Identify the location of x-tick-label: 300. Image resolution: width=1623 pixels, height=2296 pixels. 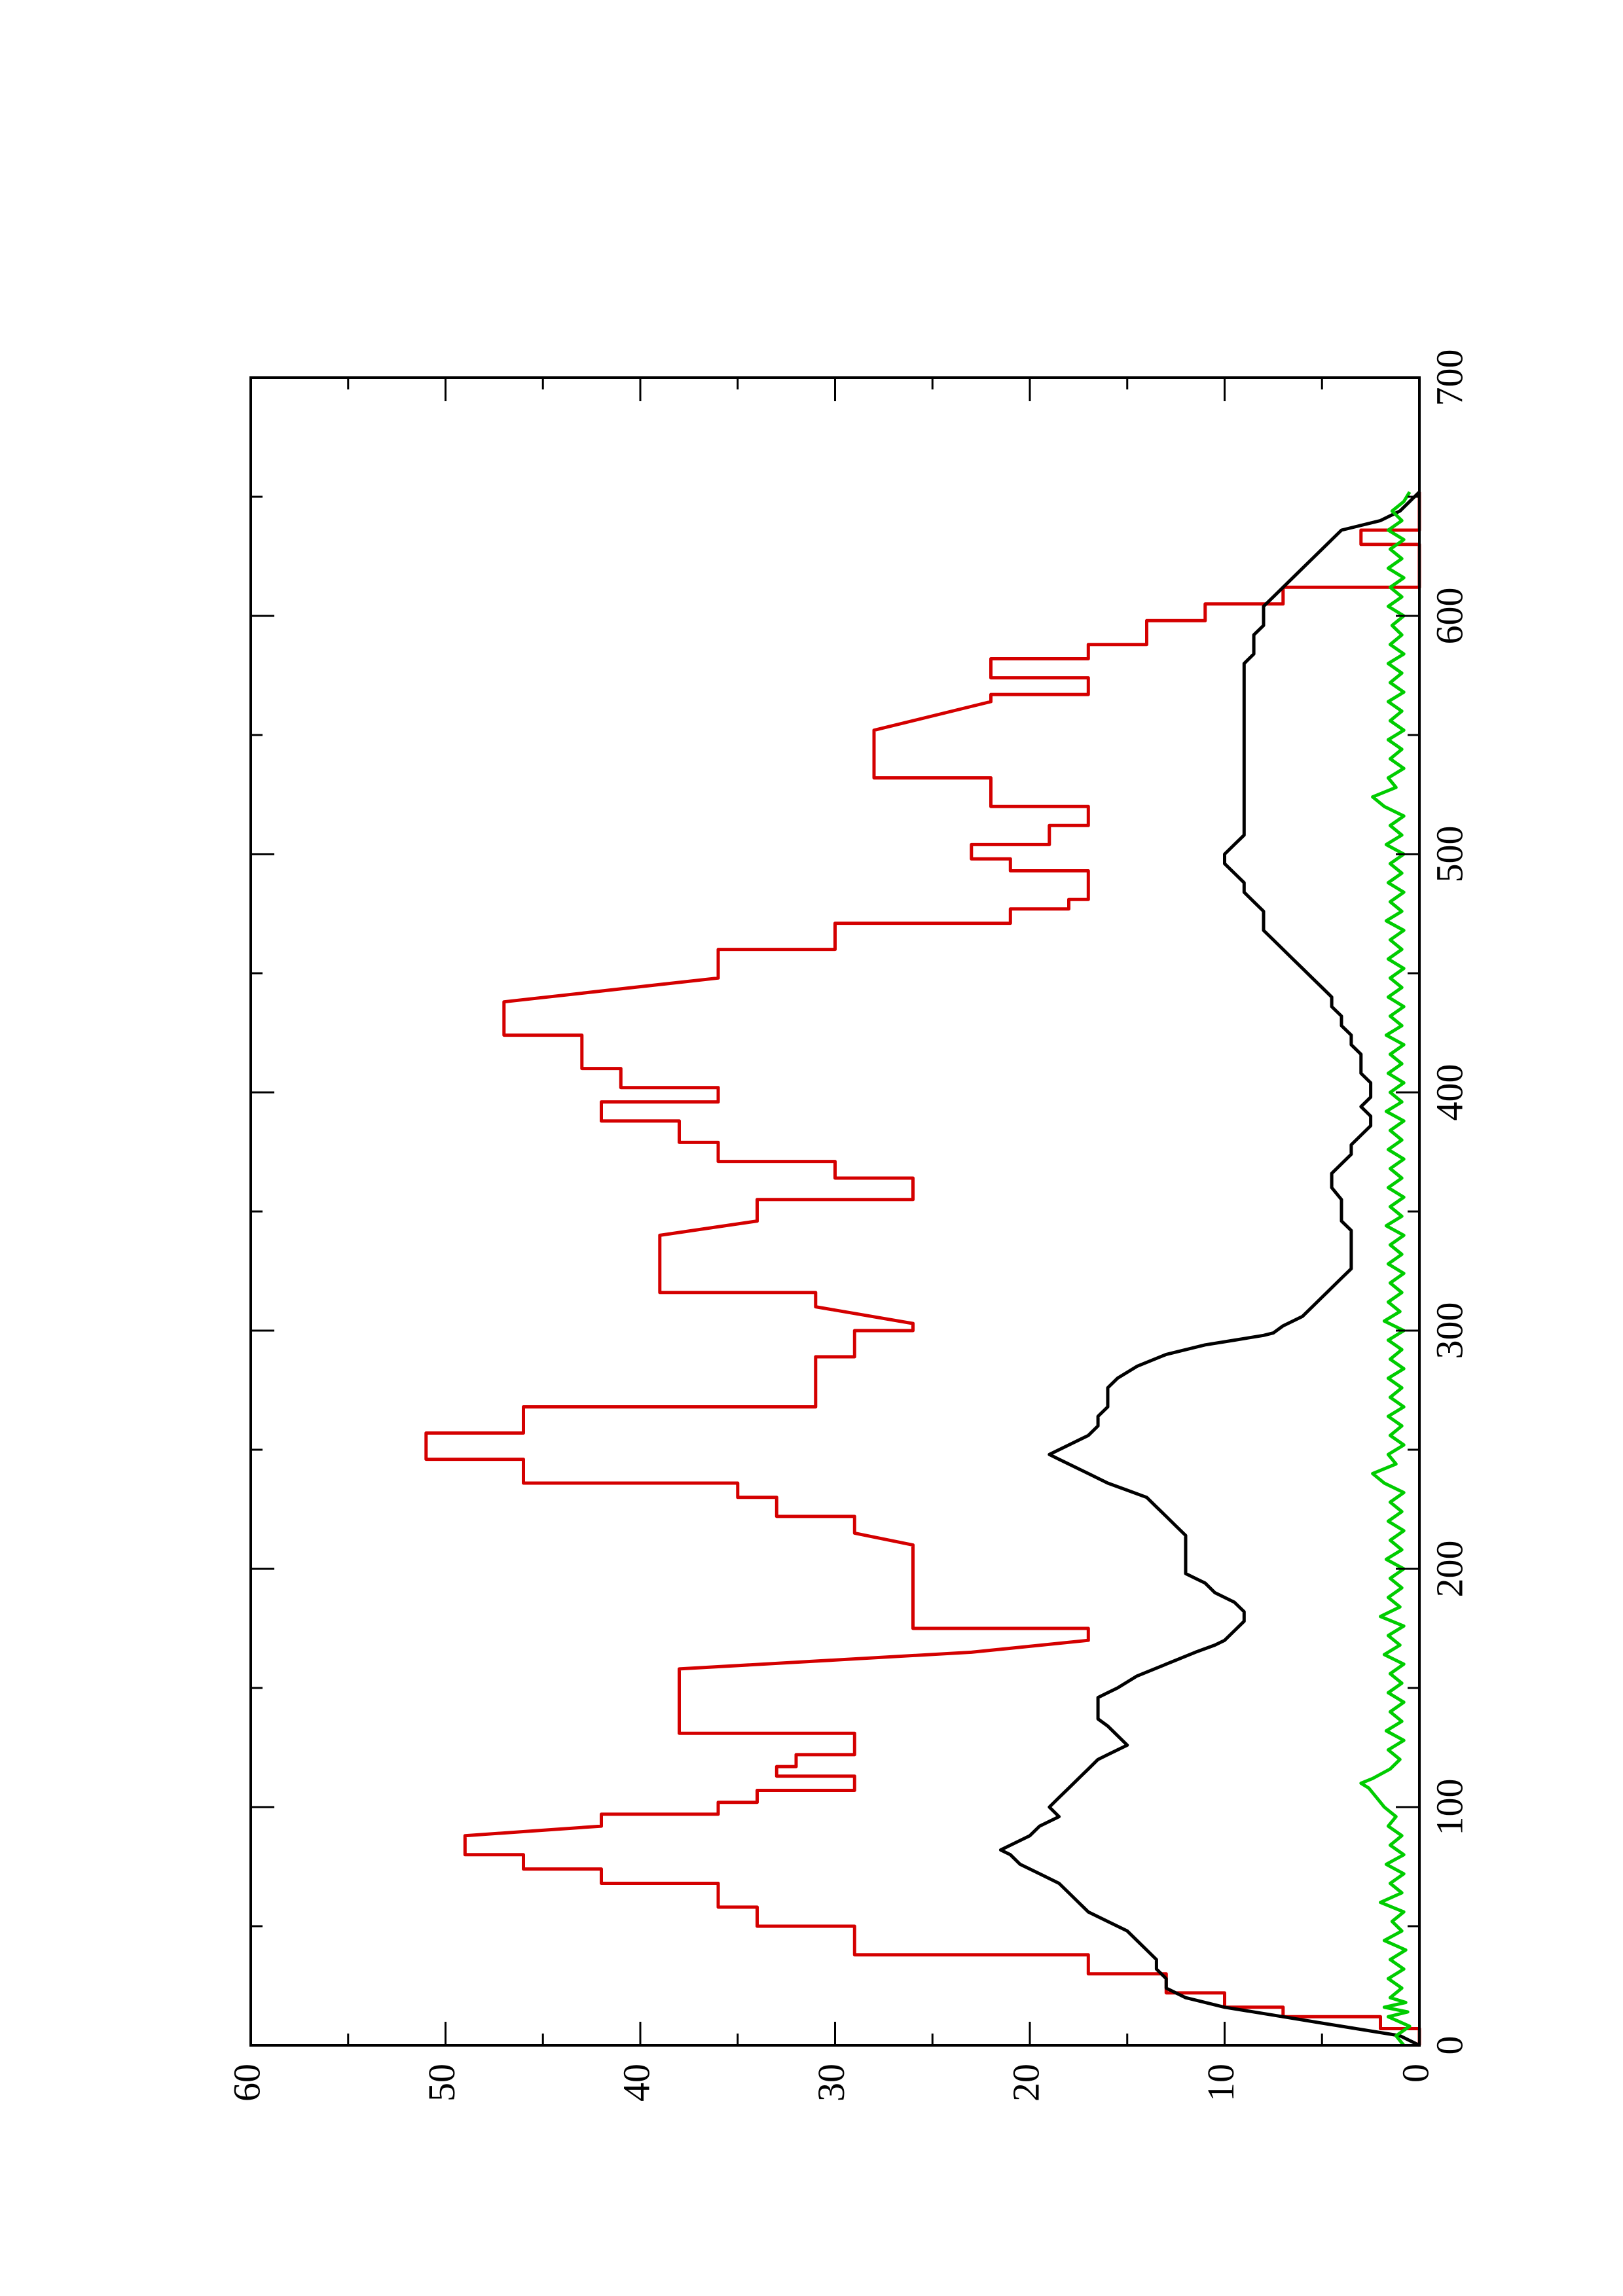
(1449, 1330).